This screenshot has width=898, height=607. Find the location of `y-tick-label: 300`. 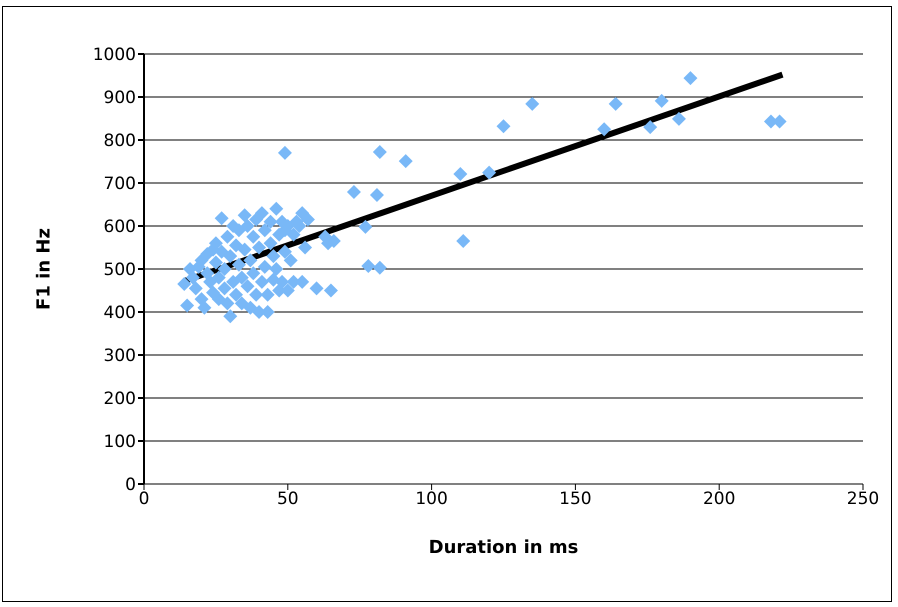

y-tick-label: 300 is located at coordinates (120, 356).